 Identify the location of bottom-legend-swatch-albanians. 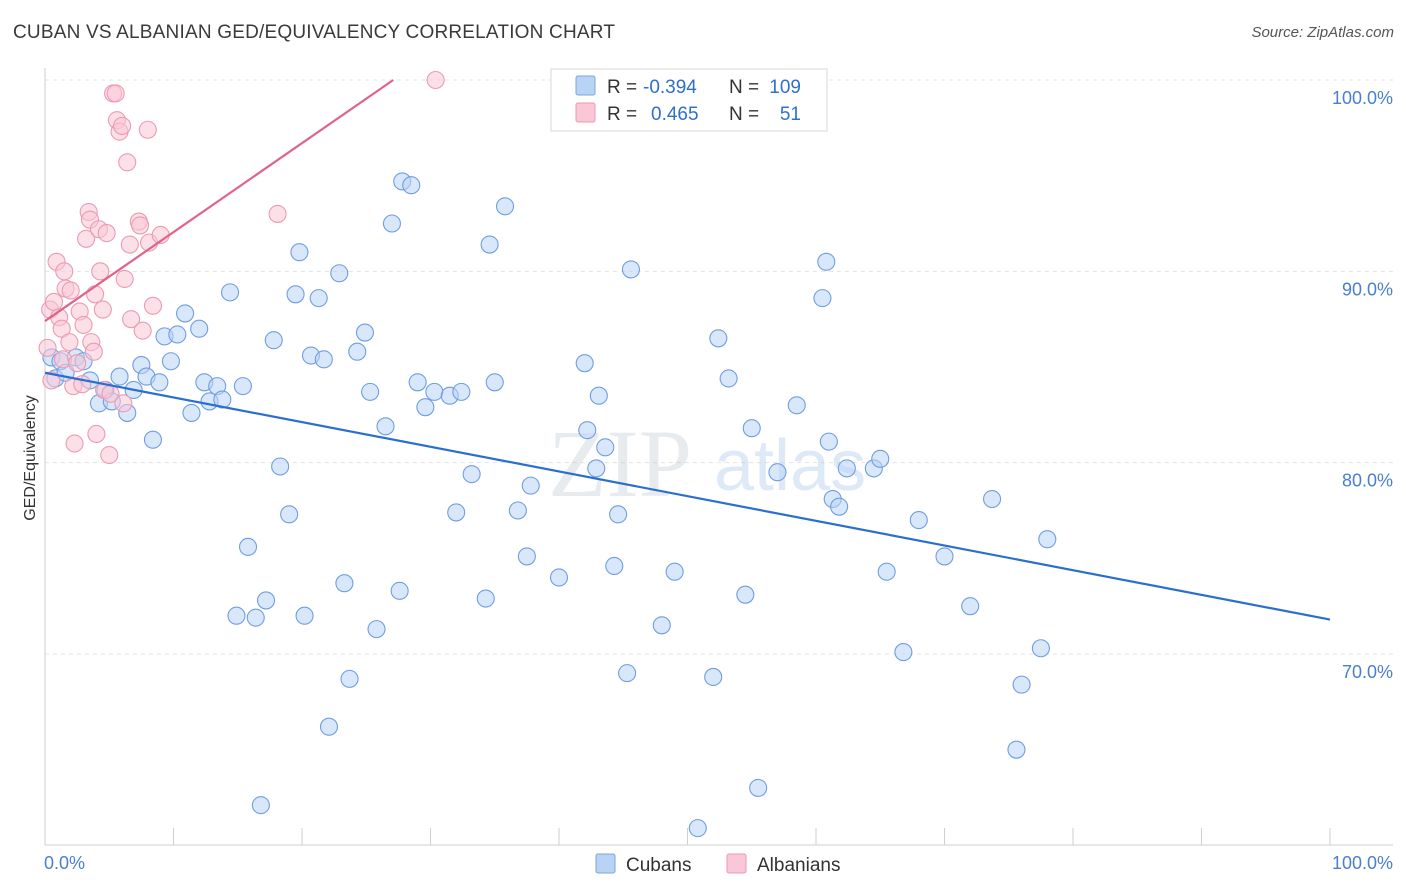
(736, 863).